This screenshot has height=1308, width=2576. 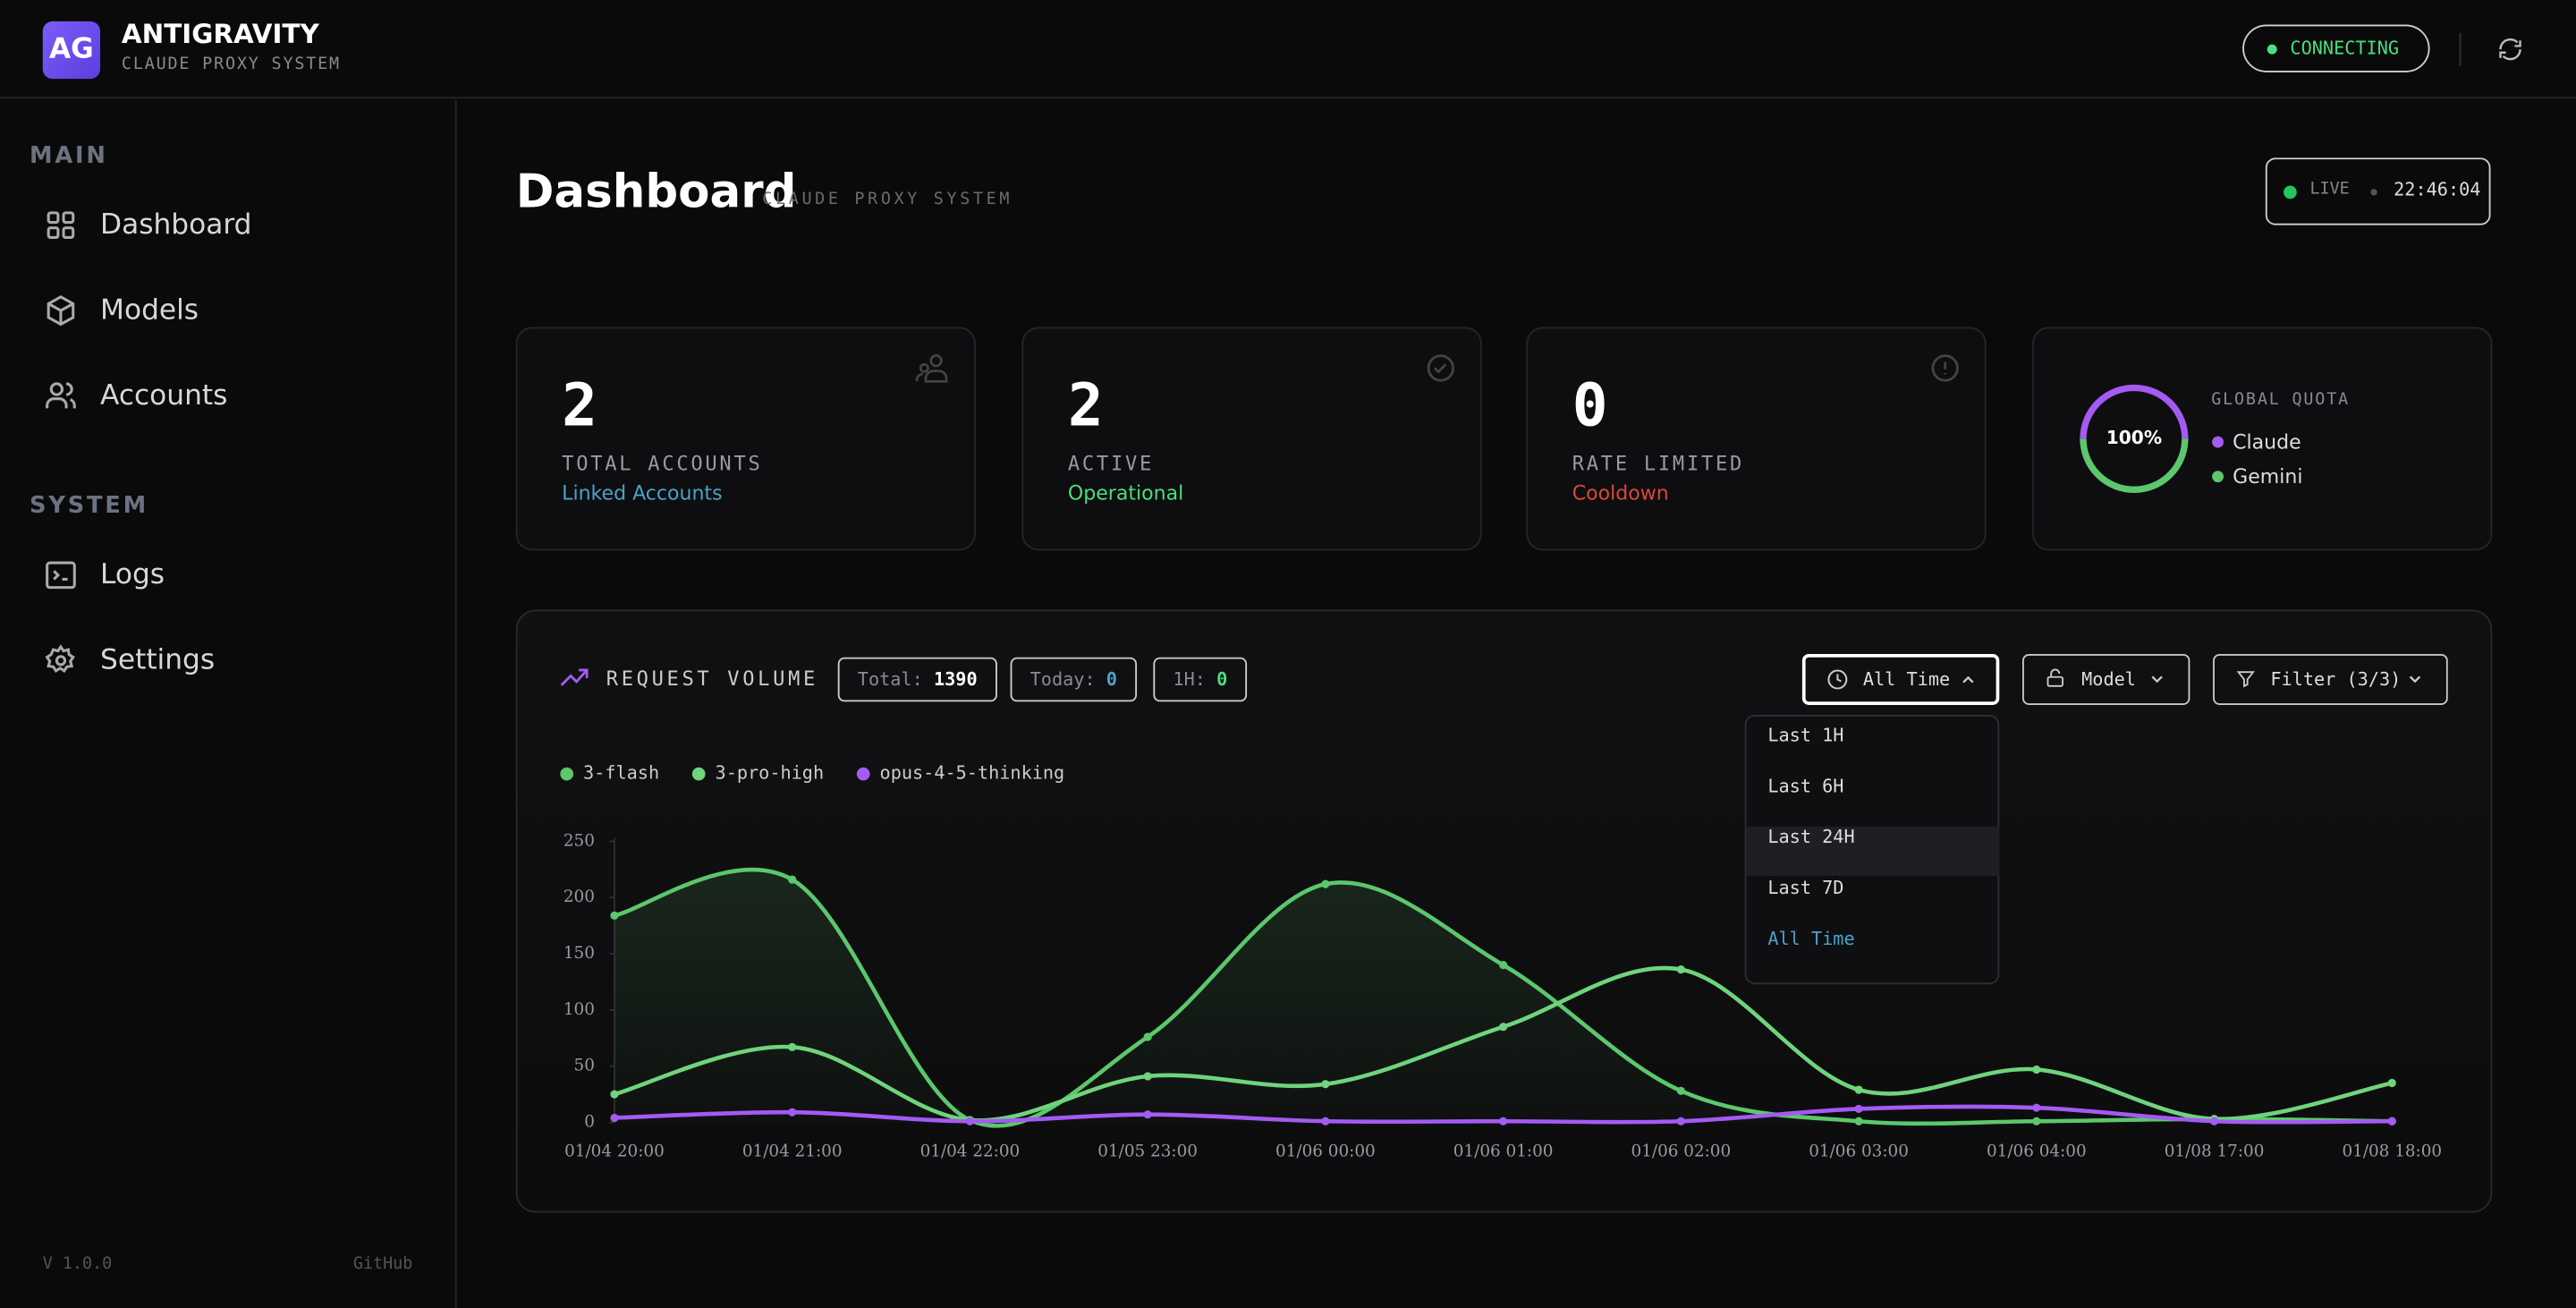 I want to click on menu-option: Last 1H, so click(x=1805, y=735).